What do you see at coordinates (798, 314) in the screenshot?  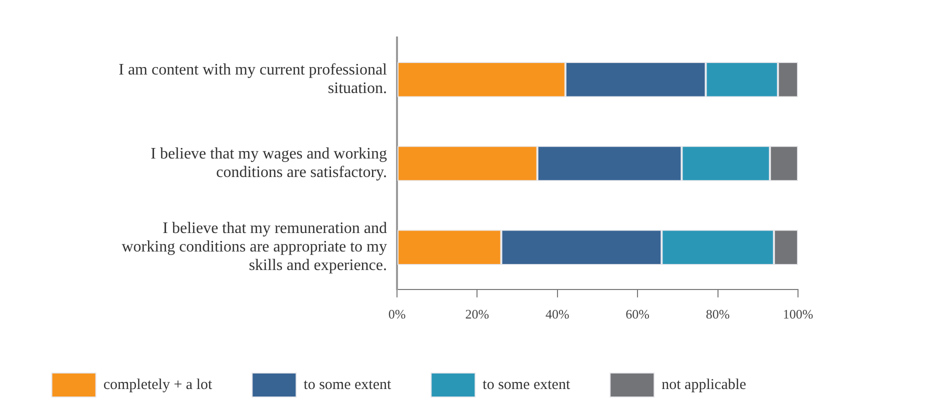 I see `x-tick-label: 100%` at bounding box center [798, 314].